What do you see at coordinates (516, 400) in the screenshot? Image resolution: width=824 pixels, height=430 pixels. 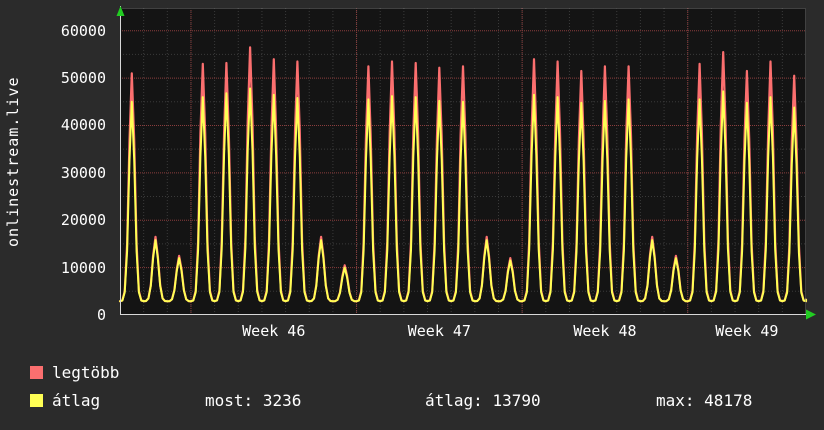 I see `stat-atlag-value: 13790` at bounding box center [516, 400].